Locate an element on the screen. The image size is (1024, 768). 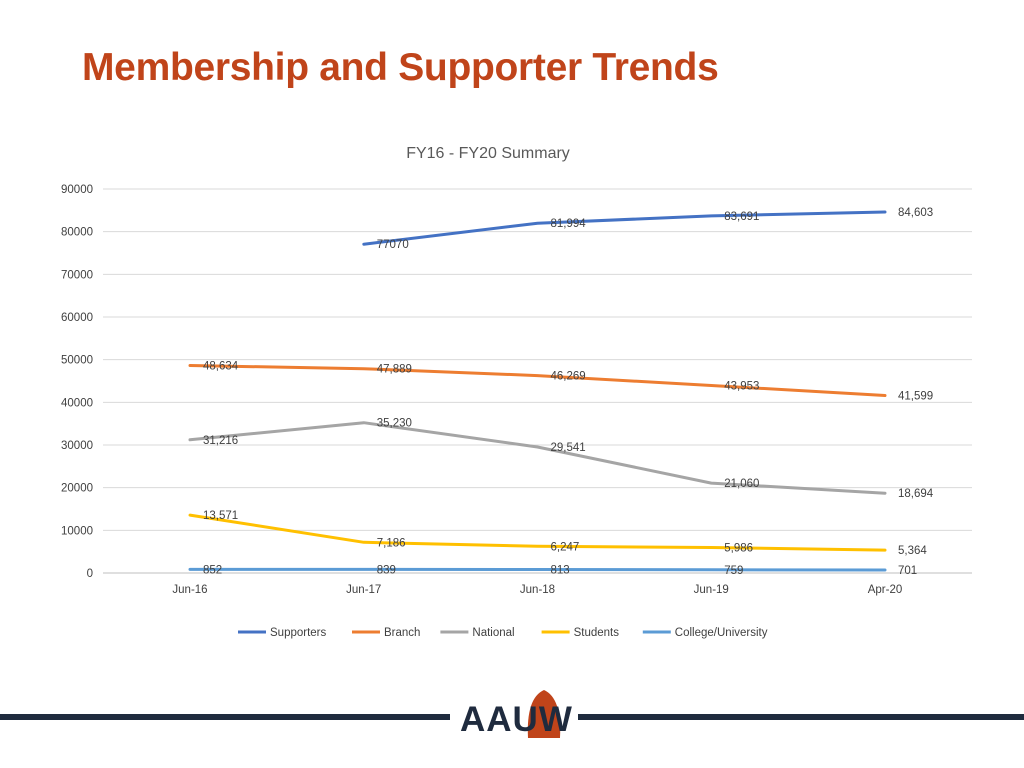
y-tick-label: 70000 is located at coordinates (77, 275).